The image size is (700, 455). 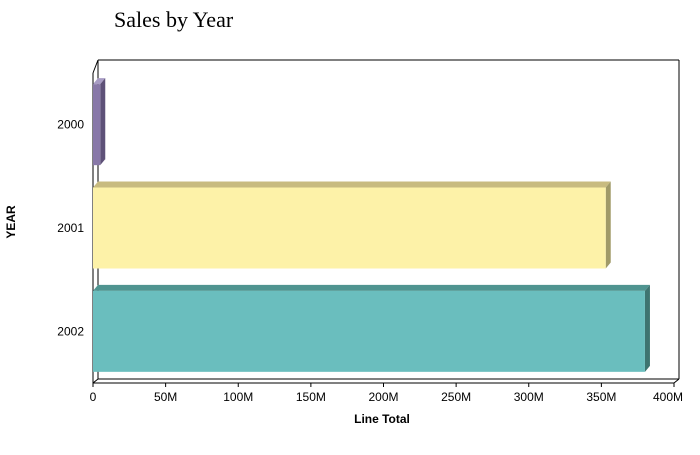 I want to click on x-axis-label: Line Total, so click(x=382, y=419).